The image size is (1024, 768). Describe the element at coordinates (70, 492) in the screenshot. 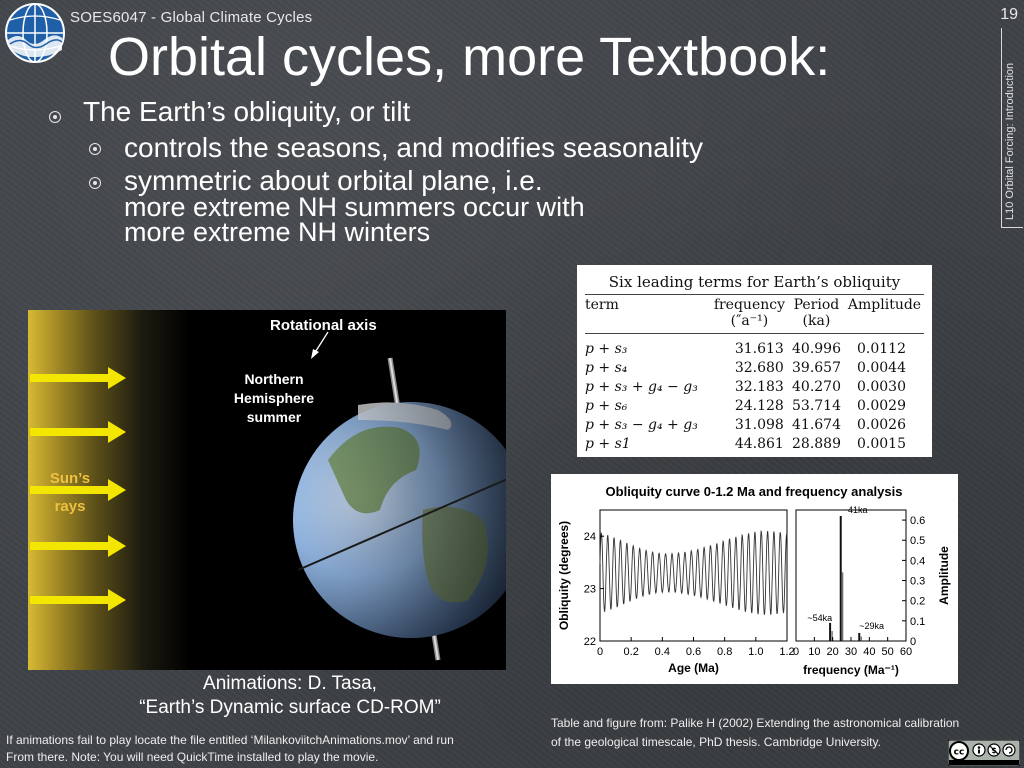

I see `sun-rays-label: Sun’s rays` at that location.